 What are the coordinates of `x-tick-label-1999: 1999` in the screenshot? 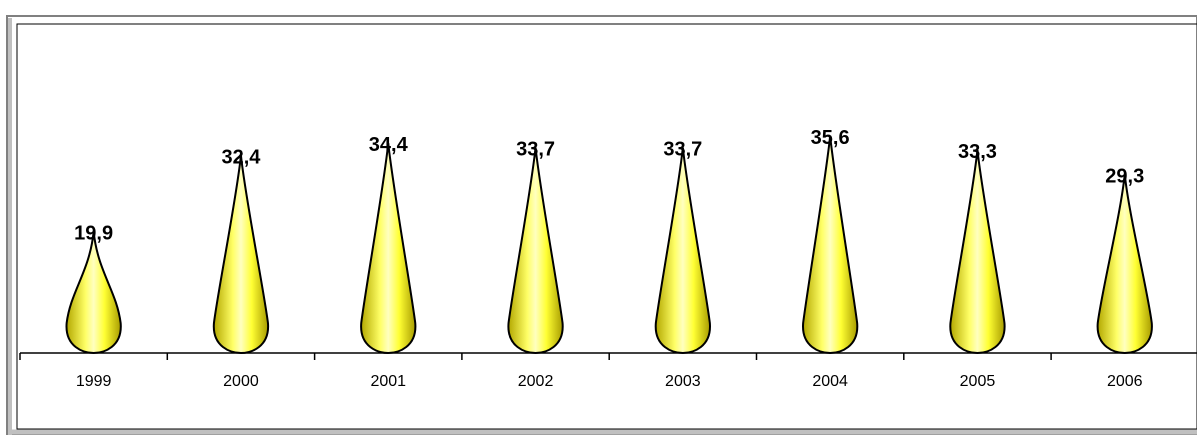 It's located at (94, 381).